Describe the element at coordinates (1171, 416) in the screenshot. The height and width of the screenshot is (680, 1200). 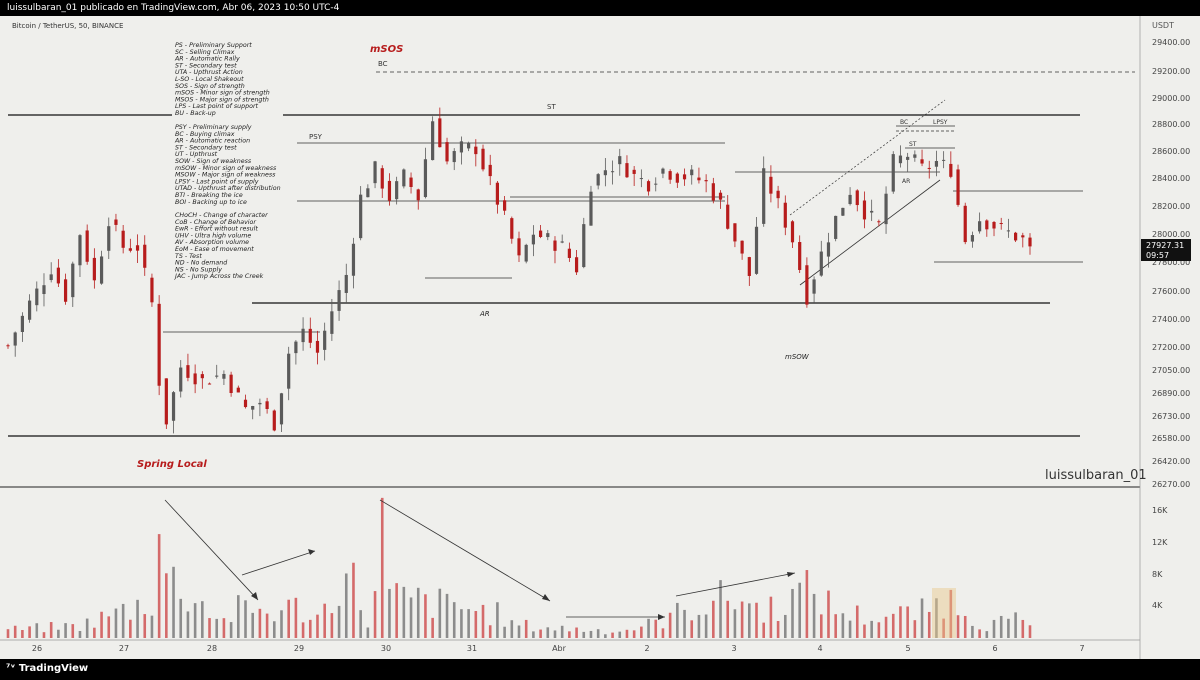
I see `price-tick-label: 26730.00` at that location.